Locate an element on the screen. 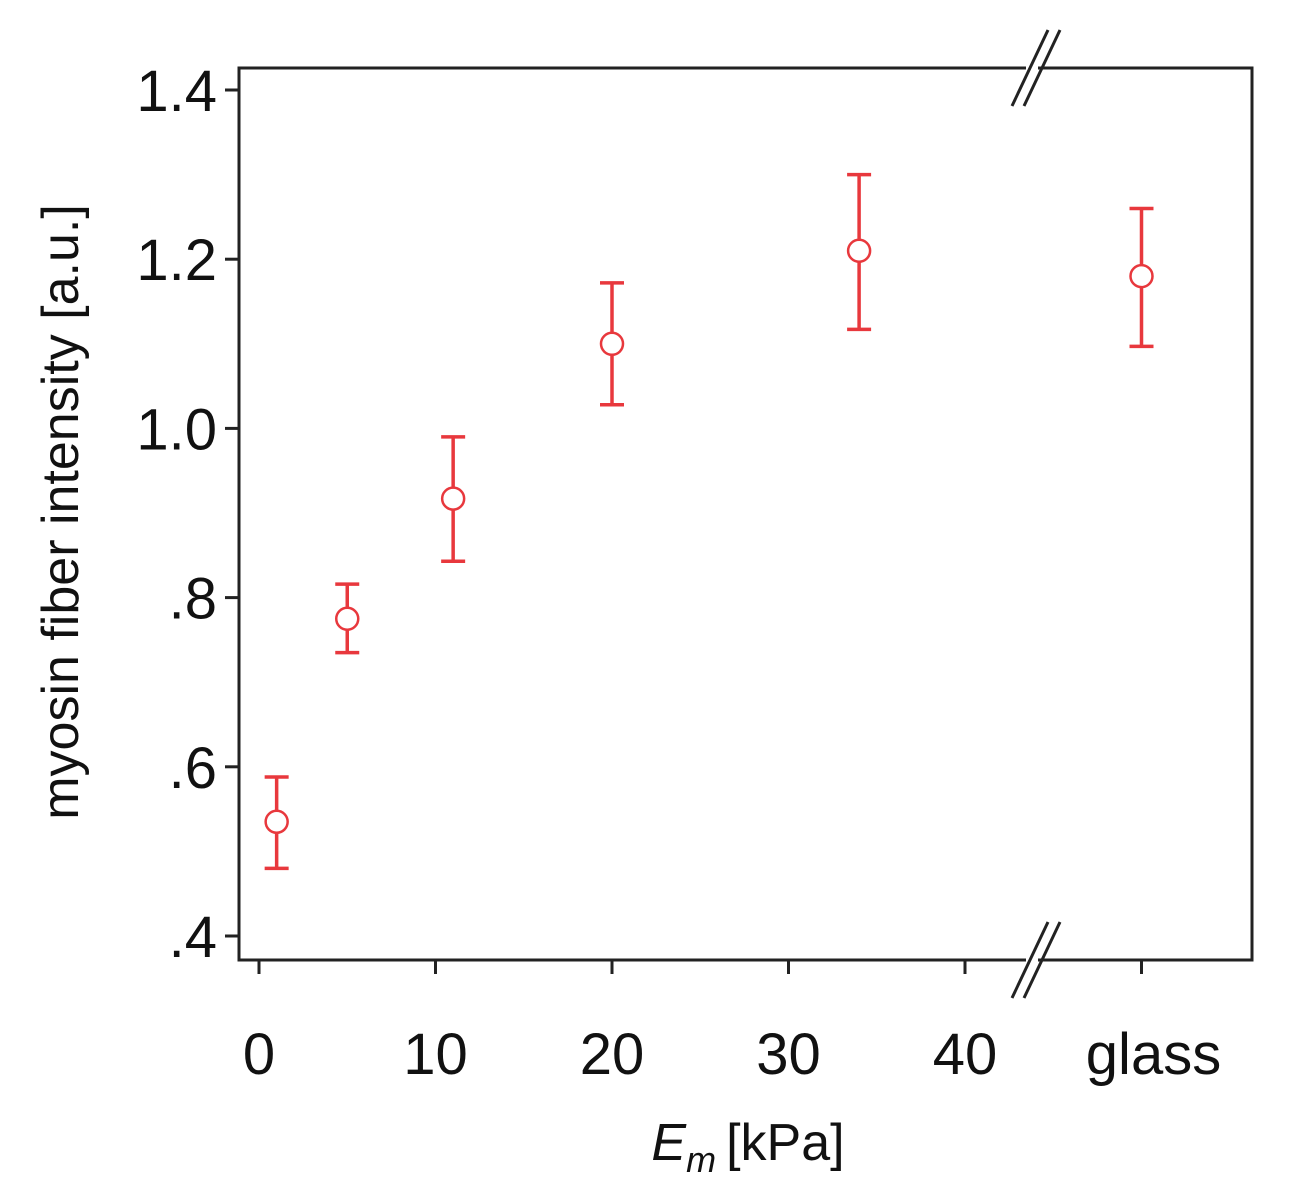 This screenshot has width=1294, height=1196. y-tick-label: .8 is located at coordinates (193, 599).